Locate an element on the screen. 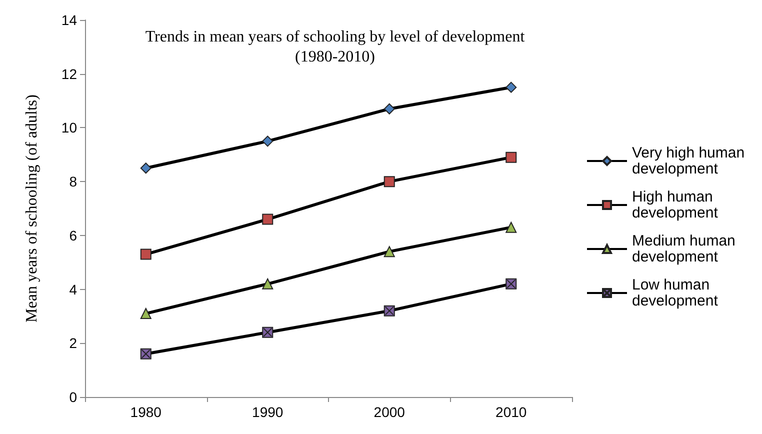  y-tick-label: 8 is located at coordinates (73, 182).